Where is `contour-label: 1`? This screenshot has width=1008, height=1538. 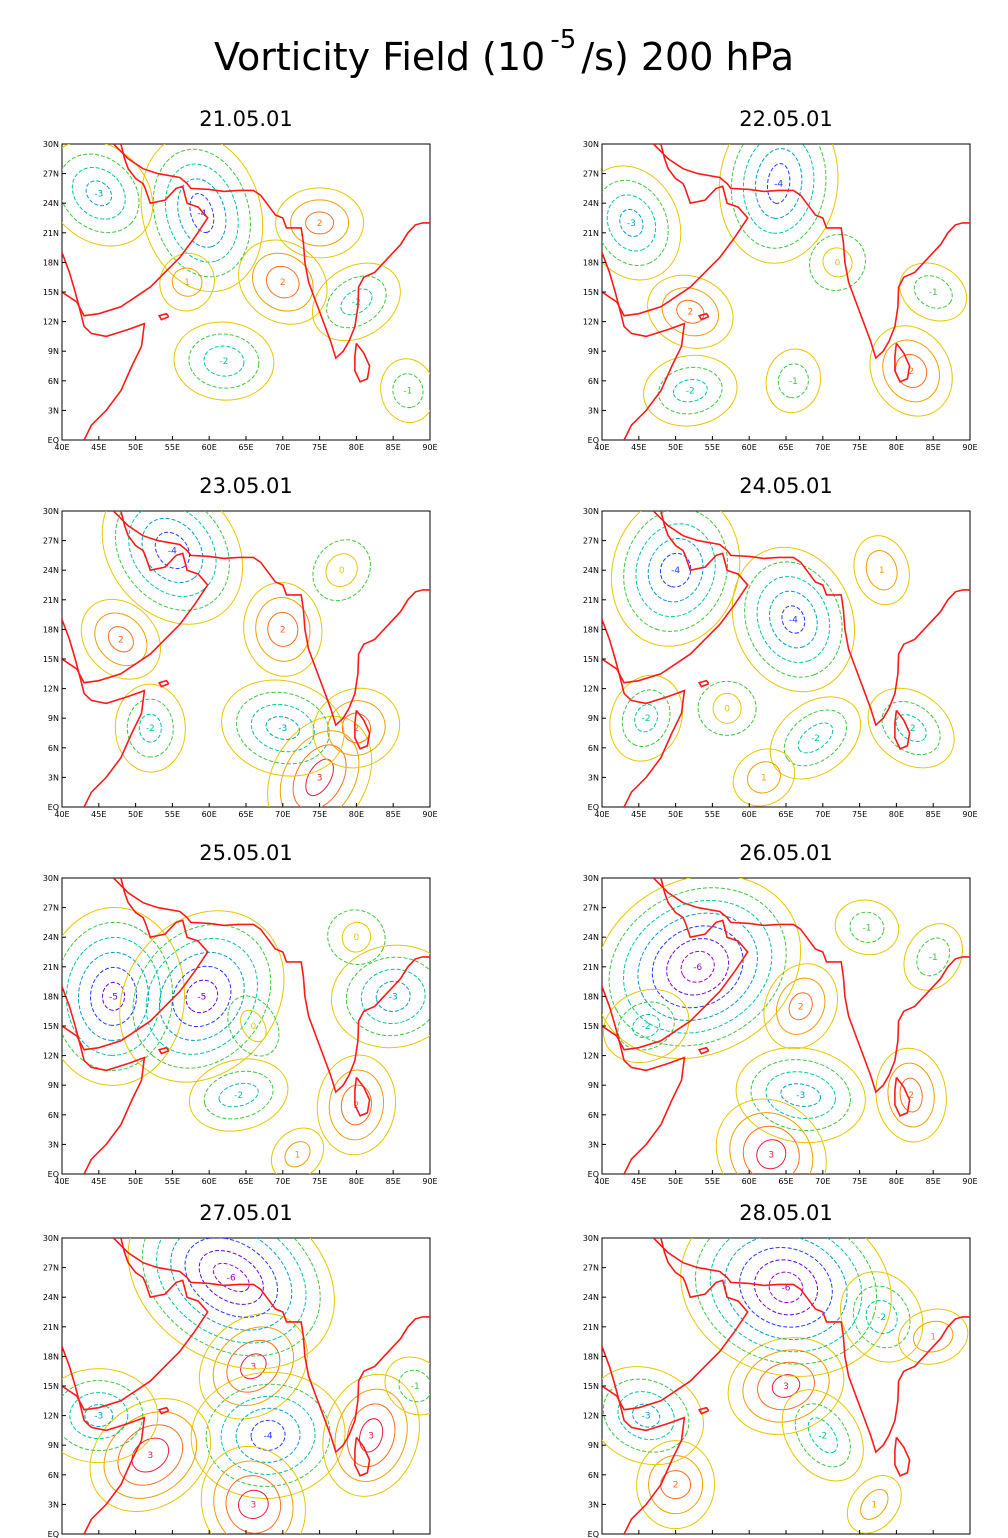 contour-label: 1 is located at coordinates (764, 778).